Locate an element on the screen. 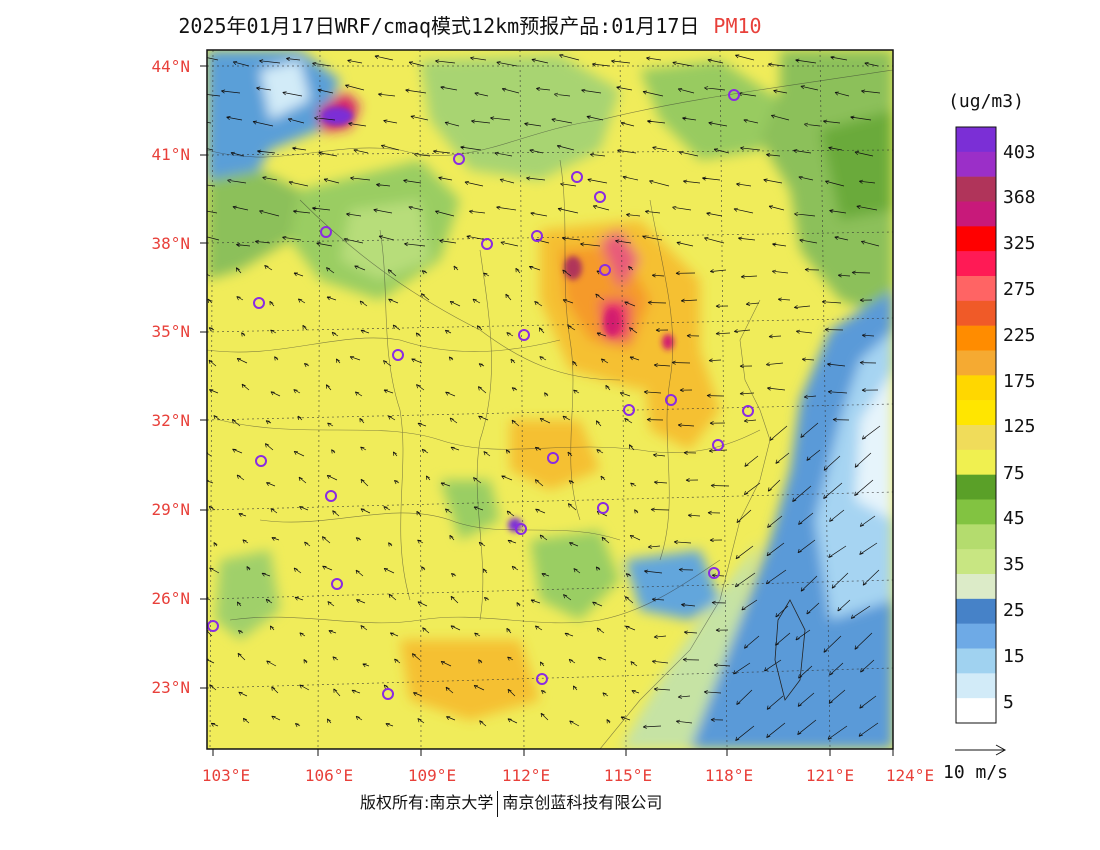 Image resolution: width=1100 pixels, height=850 pixels. lon-label: 115°E is located at coordinates (628, 775).